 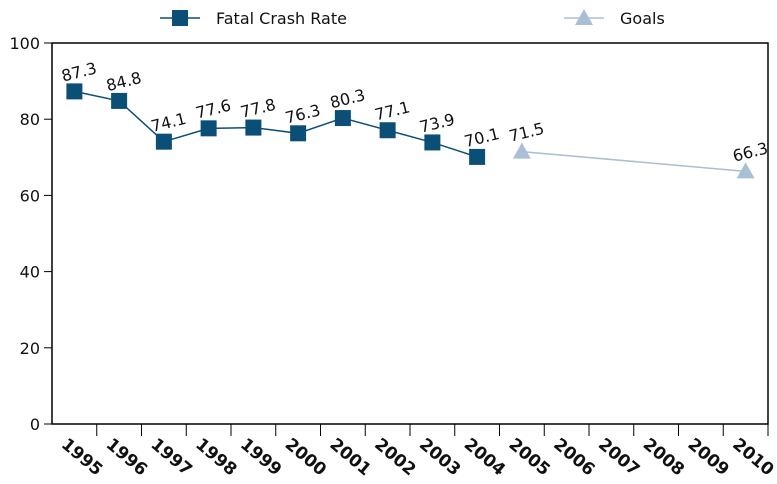 I want to click on x-tick-label: 1997, so click(x=171, y=458).